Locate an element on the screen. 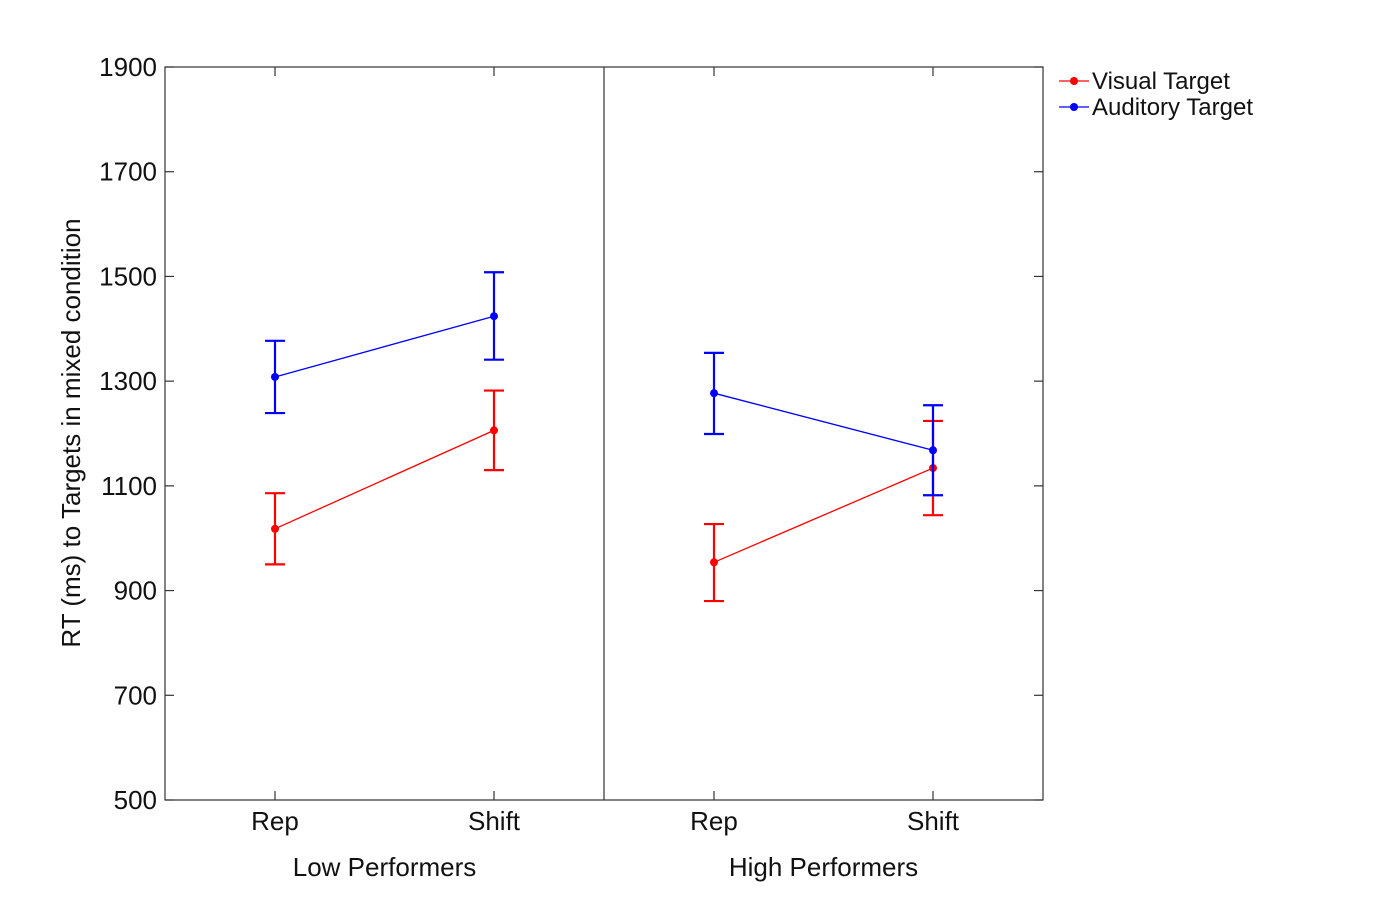  y-axis-label: RT (ms) to Targets in mixed condition is located at coordinates (71, 432).